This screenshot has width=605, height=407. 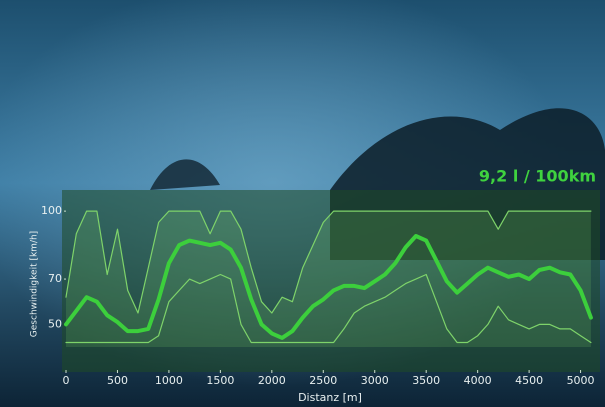 I want to click on x-axis-label: Distanz [m], so click(x=330, y=397).